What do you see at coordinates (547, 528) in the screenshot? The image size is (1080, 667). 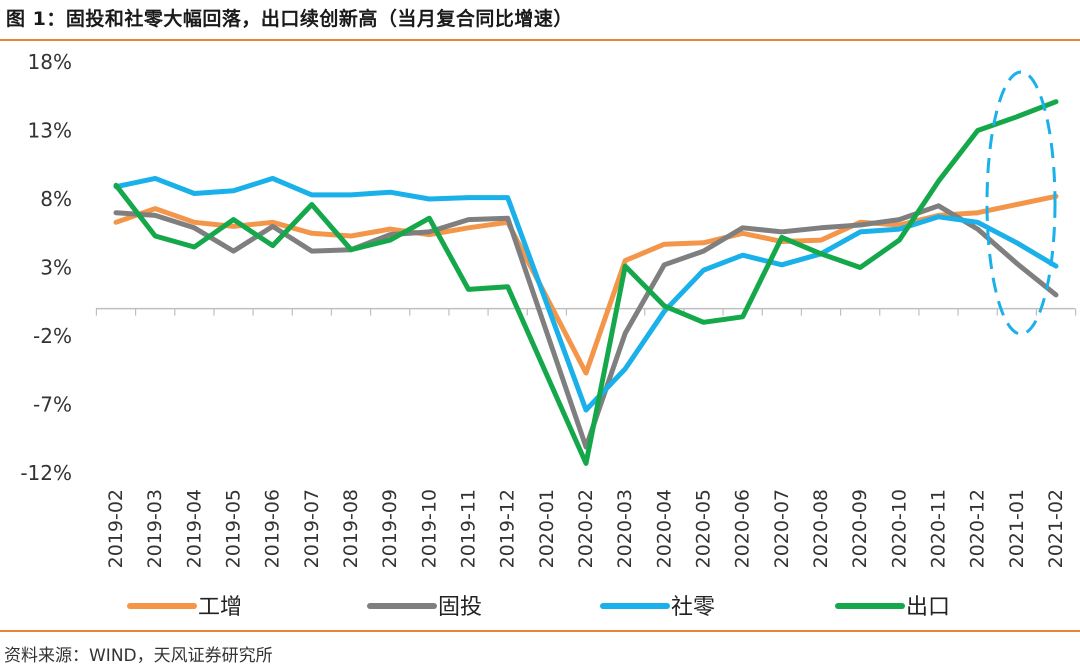 I see `x-tick-label: 2020-01` at bounding box center [547, 528].